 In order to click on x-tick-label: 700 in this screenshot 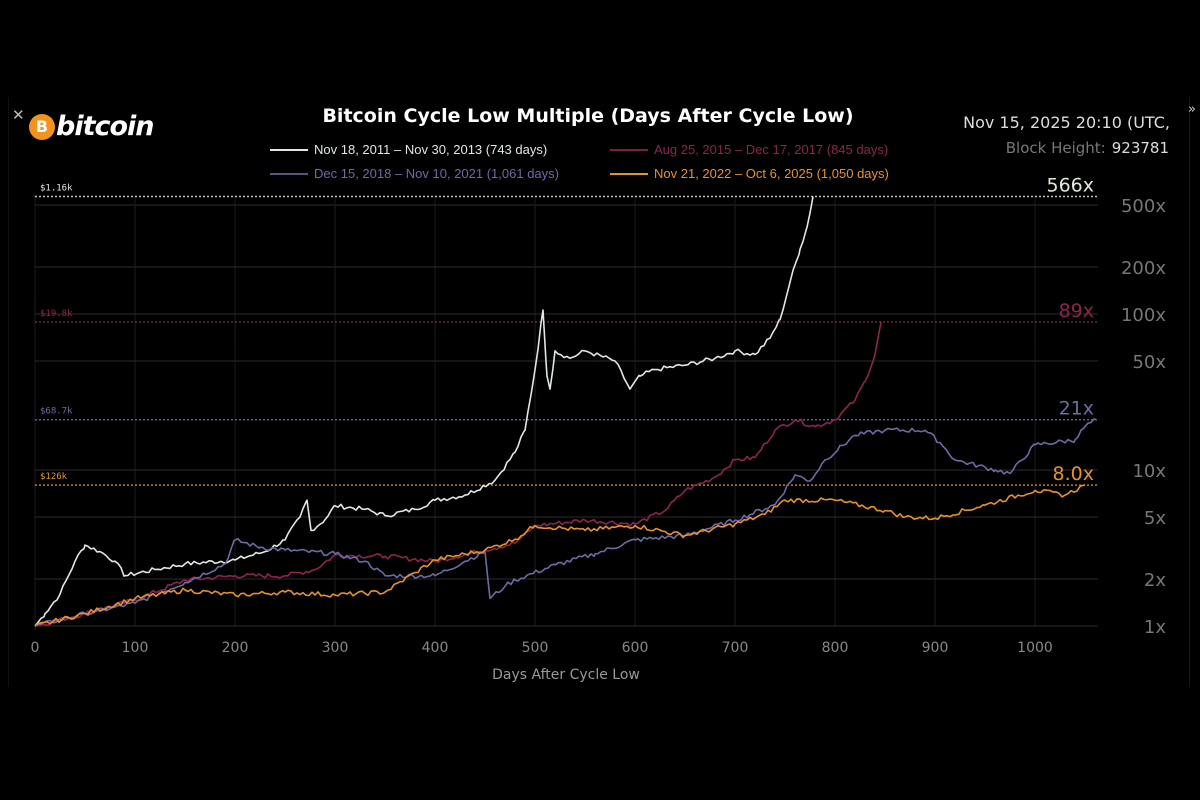, I will do `click(735, 648)`.